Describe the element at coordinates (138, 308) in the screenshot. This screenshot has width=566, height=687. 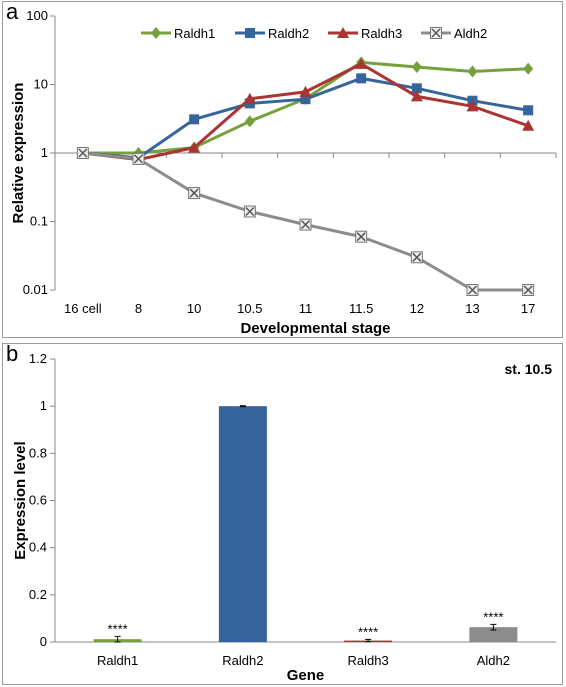
I see `x-tick-label: 8` at that location.